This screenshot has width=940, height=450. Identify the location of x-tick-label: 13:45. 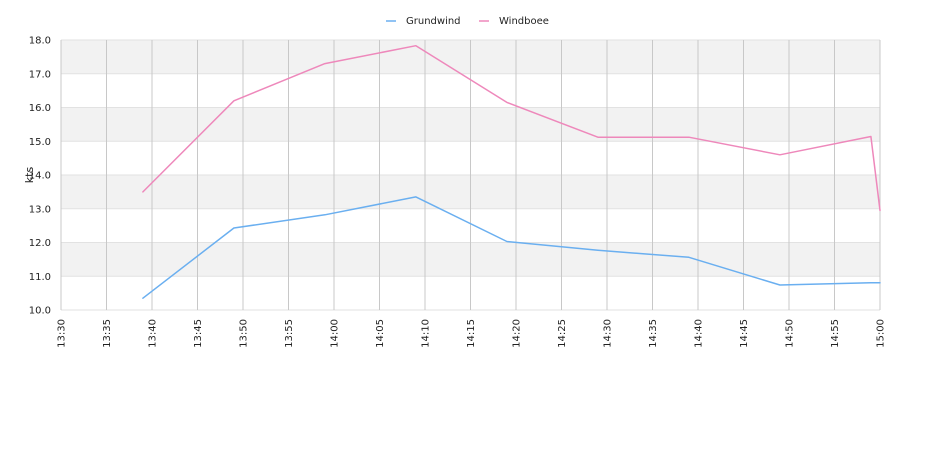
(198, 333).